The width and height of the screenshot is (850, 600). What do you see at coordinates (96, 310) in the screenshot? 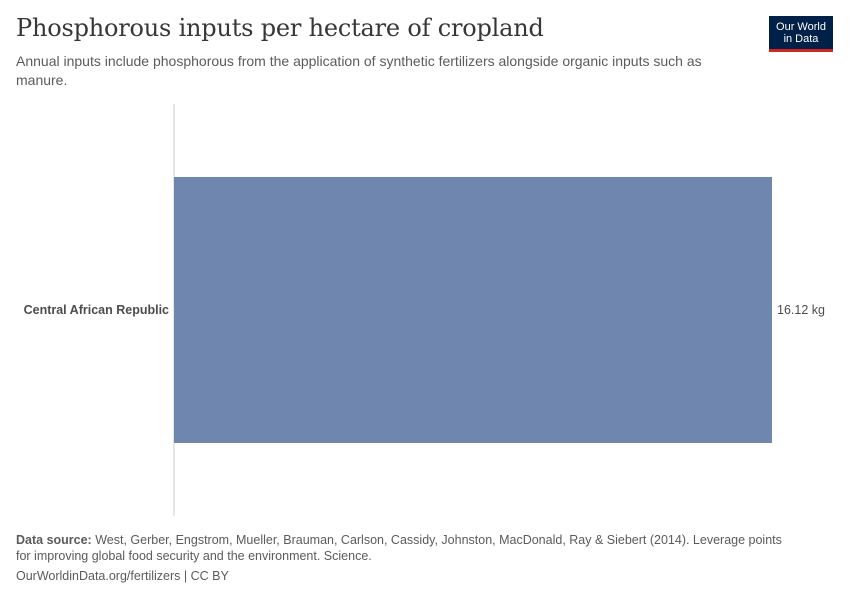
I see `category-label: Central African Republic` at bounding box center [96, 310].